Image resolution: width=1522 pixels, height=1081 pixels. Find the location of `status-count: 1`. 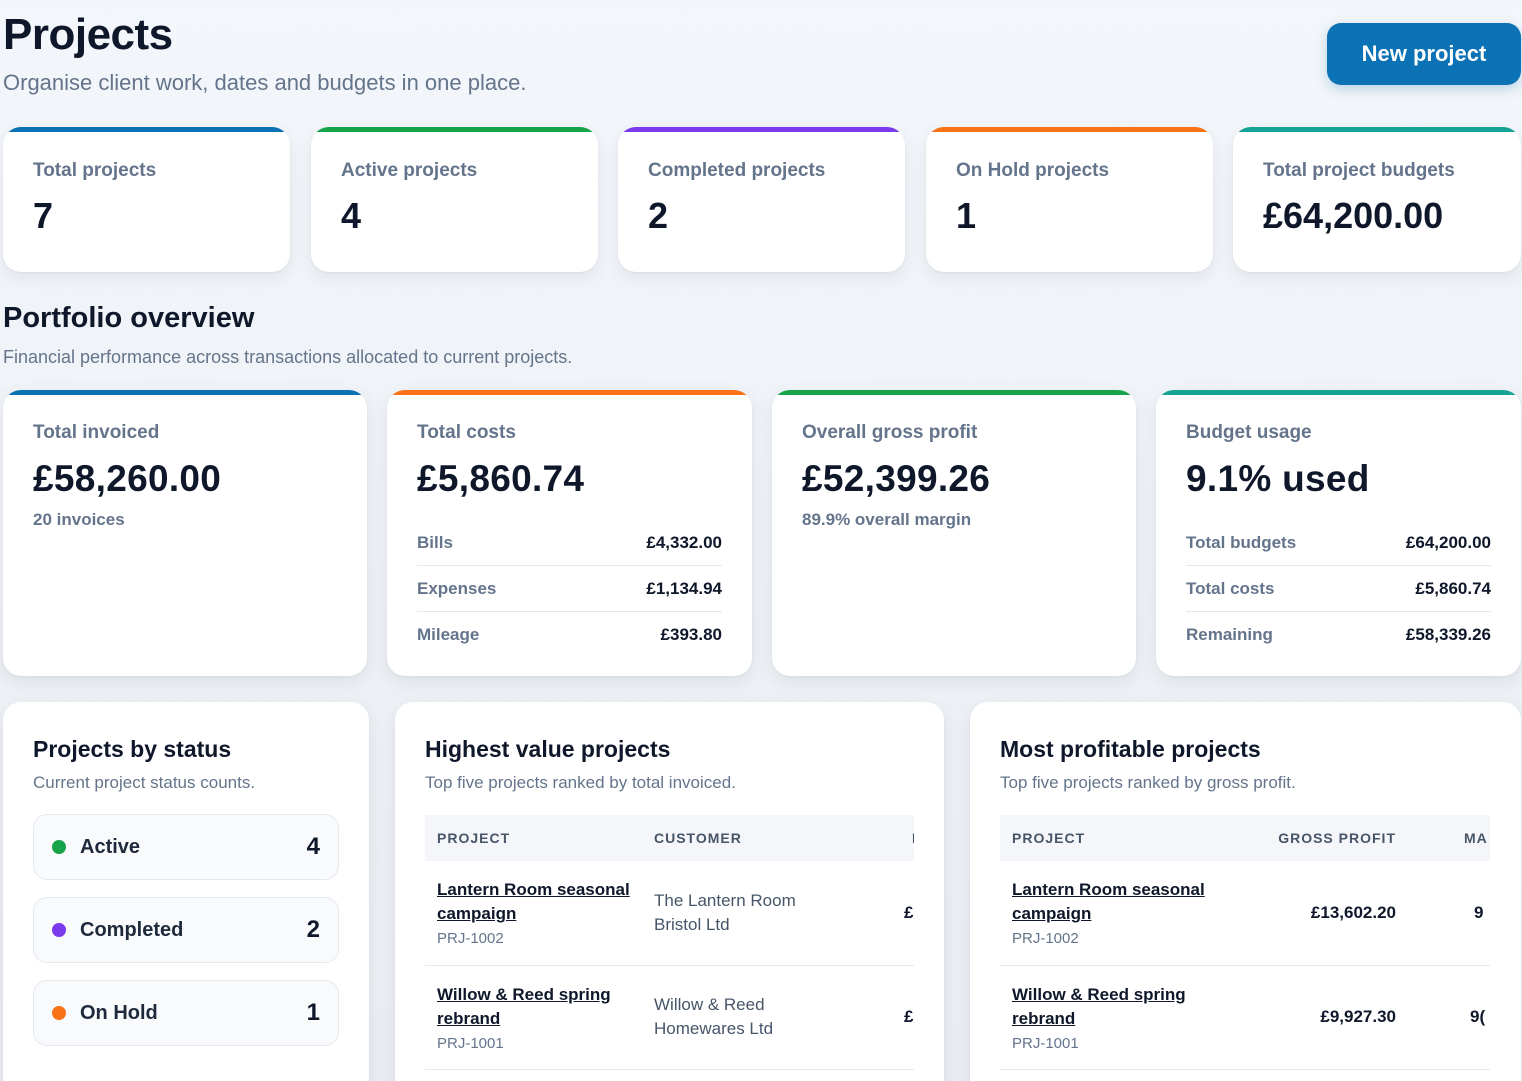

status-count: 1 is located at coordinates (313, 1012).